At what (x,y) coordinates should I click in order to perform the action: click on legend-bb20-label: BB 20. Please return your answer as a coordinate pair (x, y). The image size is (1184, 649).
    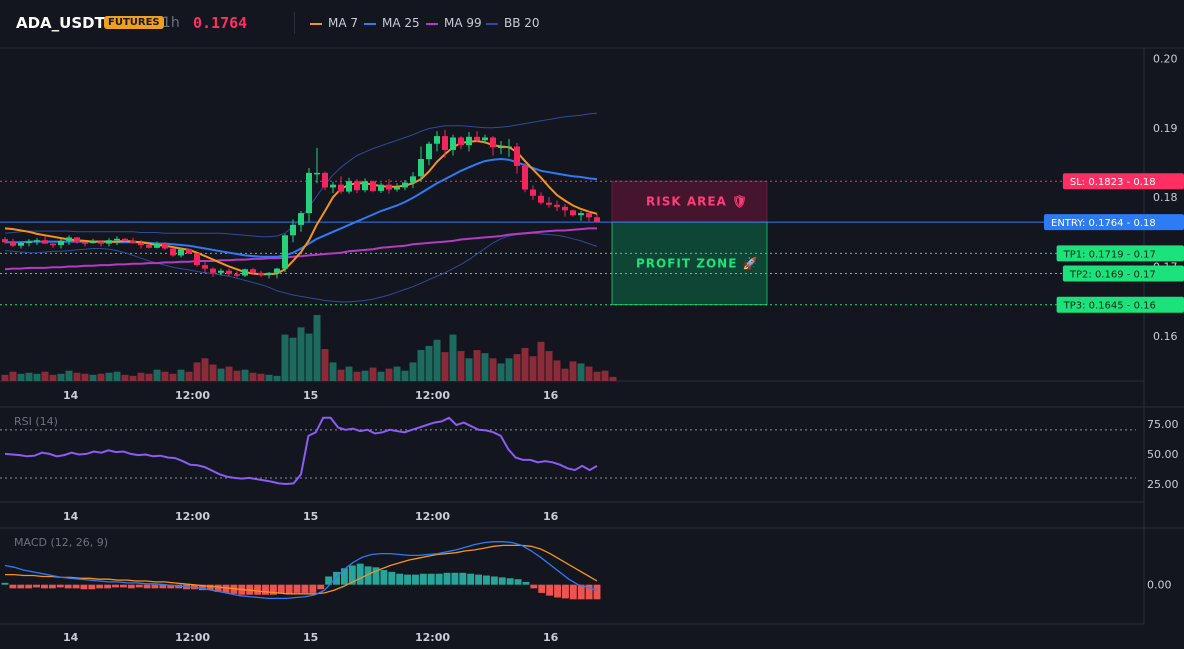
    Looking at the image, I should click on (522, 23).